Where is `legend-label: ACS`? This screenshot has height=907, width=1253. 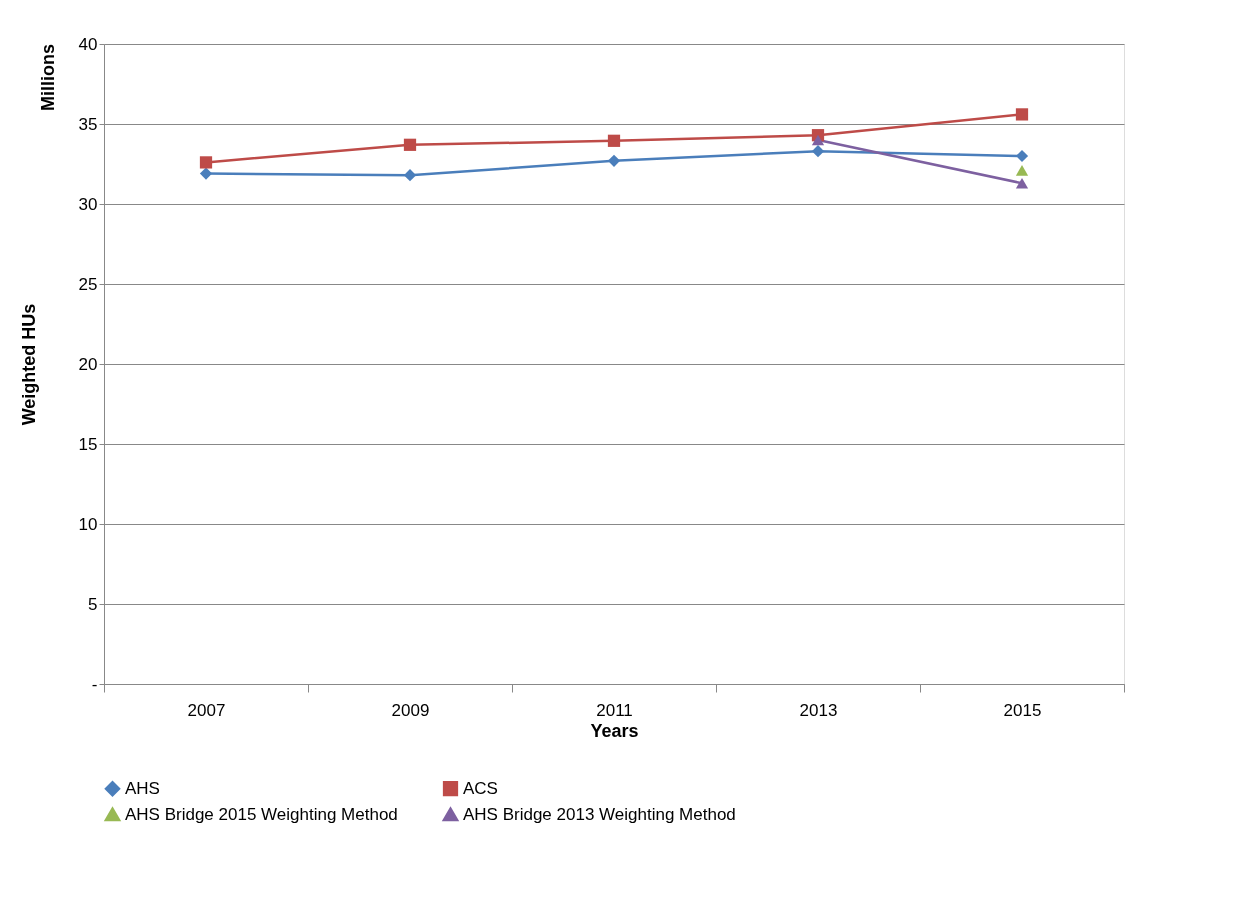
legend-label: ACS is located at coordinates (480, 788).